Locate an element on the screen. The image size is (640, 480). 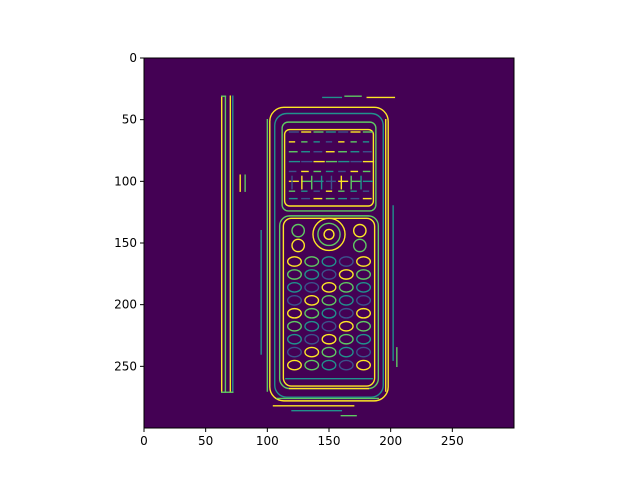
y-tick-label: 50 is located at coordinates (129, 120).